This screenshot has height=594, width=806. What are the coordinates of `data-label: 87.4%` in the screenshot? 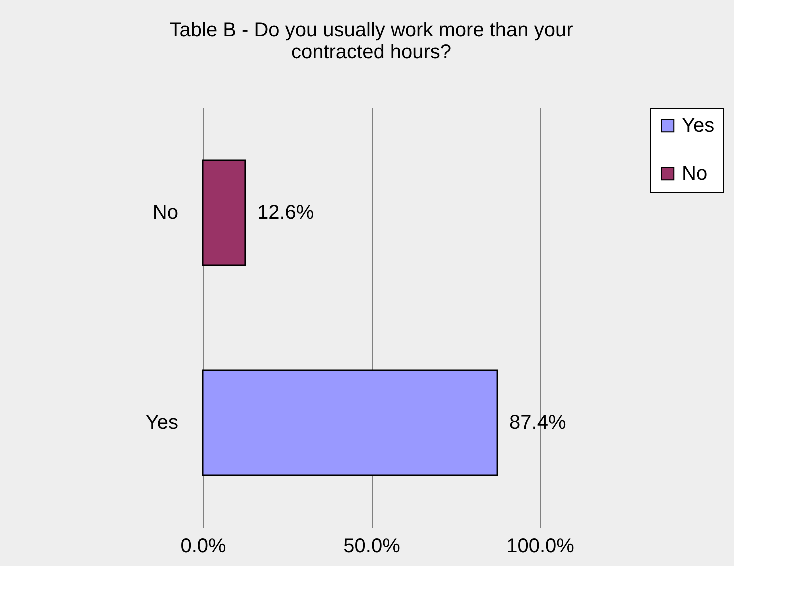 It's located at (538, 423).